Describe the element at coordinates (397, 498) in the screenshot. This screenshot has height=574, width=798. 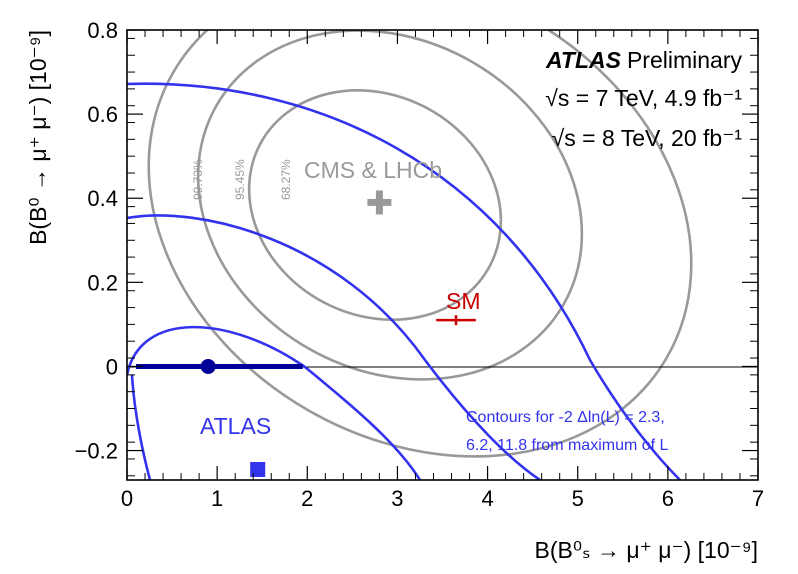
I see `x-tick-label: 3` at that location.